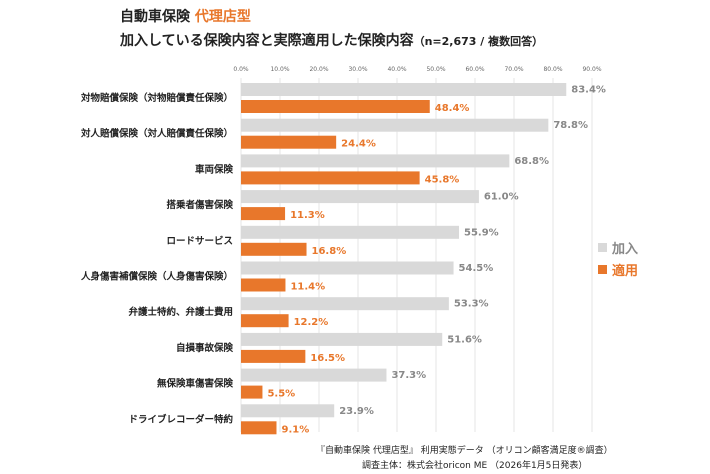 The image size is (710, 474). Describe the element at coordinates (625, 249) in the screenshot. I see `legend-label-joined: 加入` at that location.